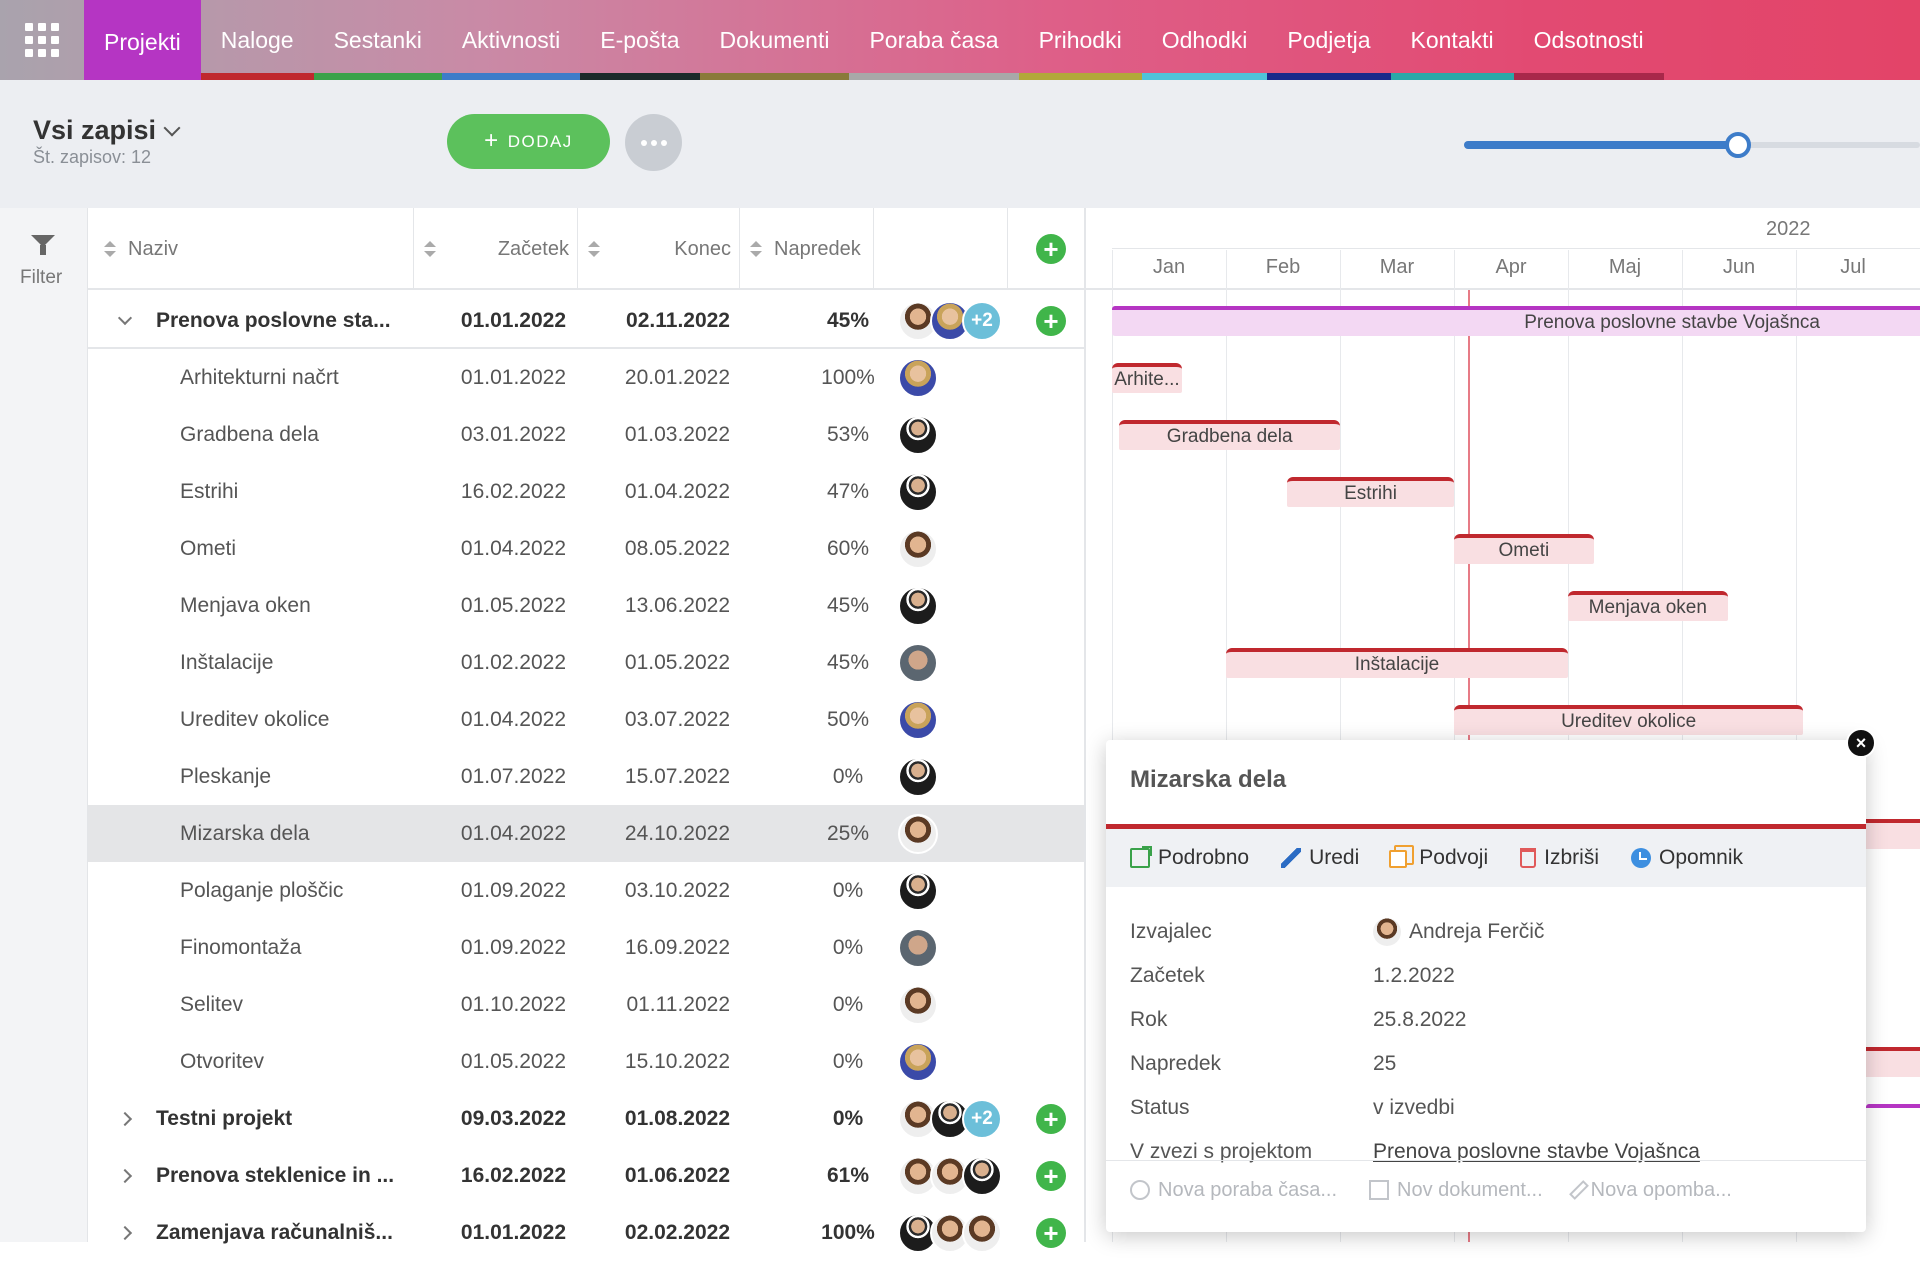 This screenshot has width=1920, height=1261. Describe the element at coordinates (107, 130) in the screenshot. I see `view-selector: Vsi zapisi` at that location.